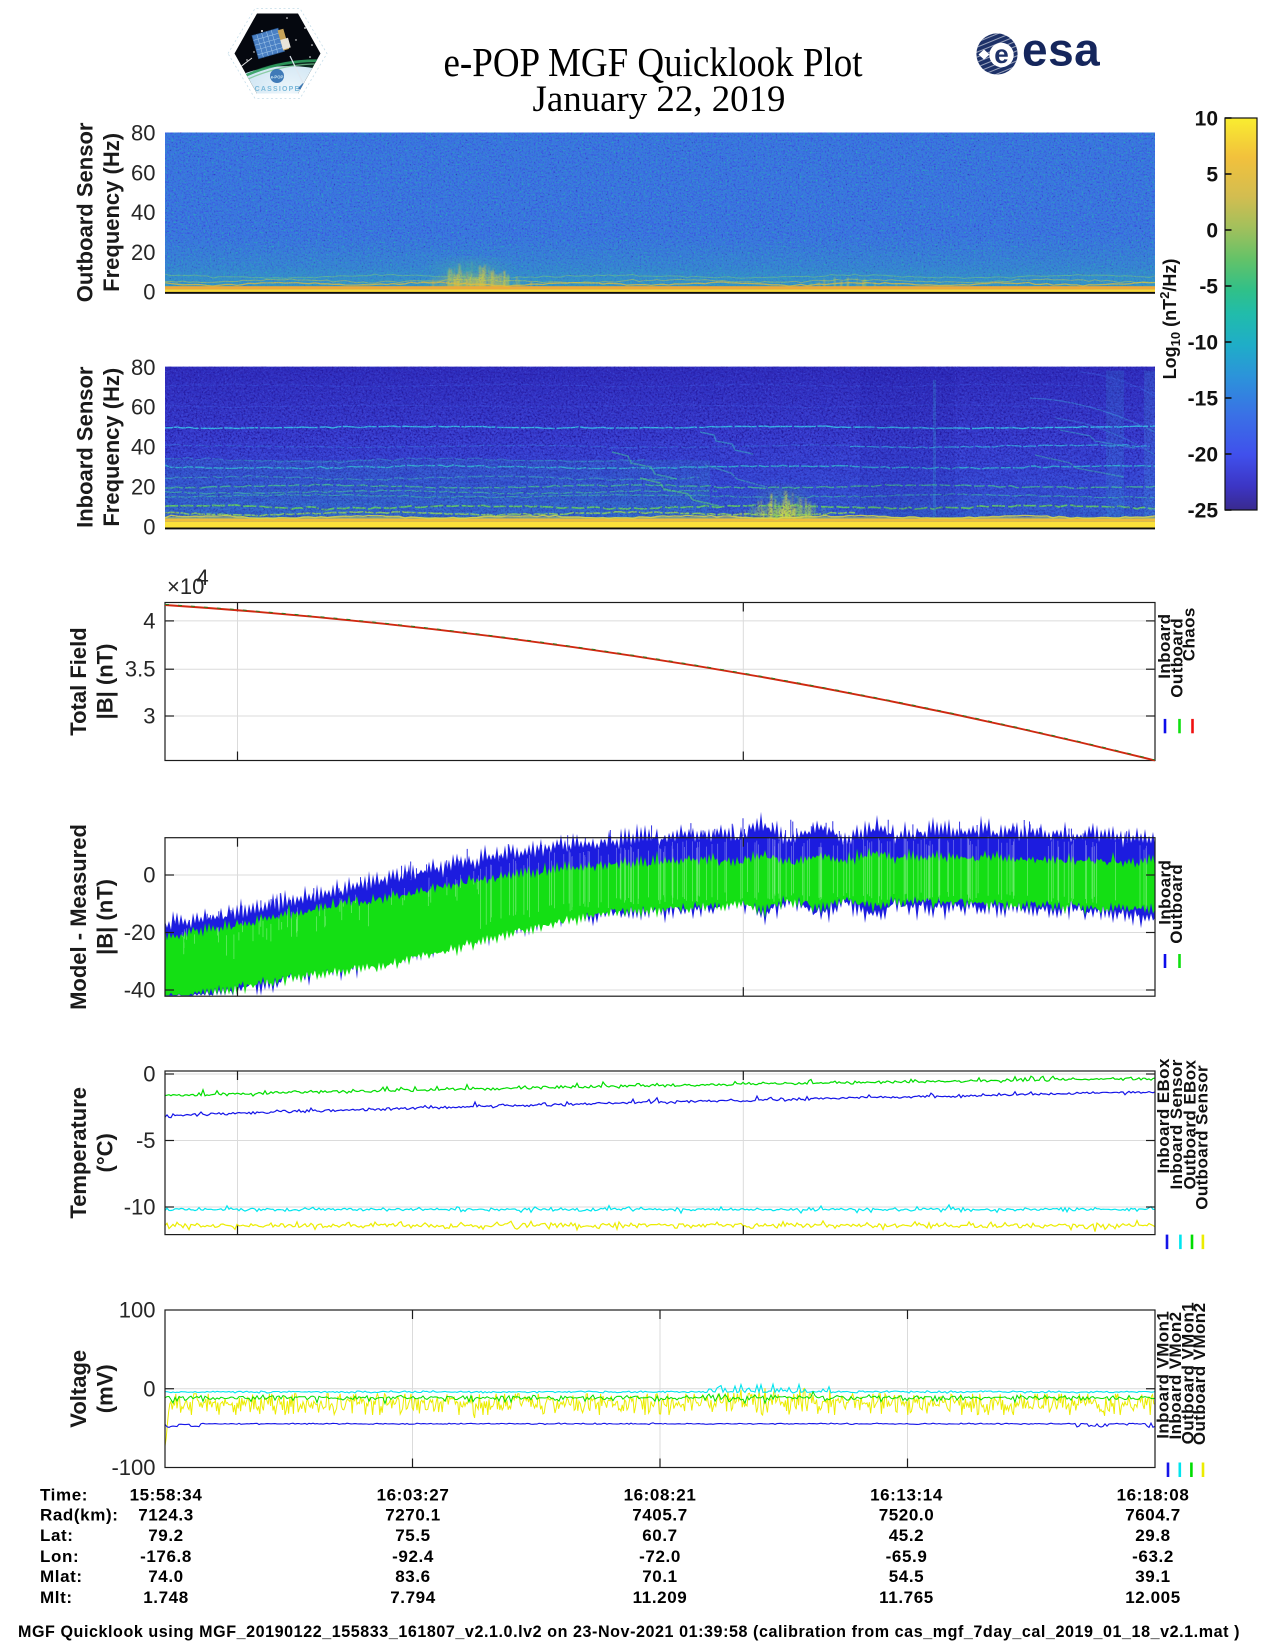 The image size is (1275, 1650). I want to click on svg-text: 1.748, so click(166, 1597).